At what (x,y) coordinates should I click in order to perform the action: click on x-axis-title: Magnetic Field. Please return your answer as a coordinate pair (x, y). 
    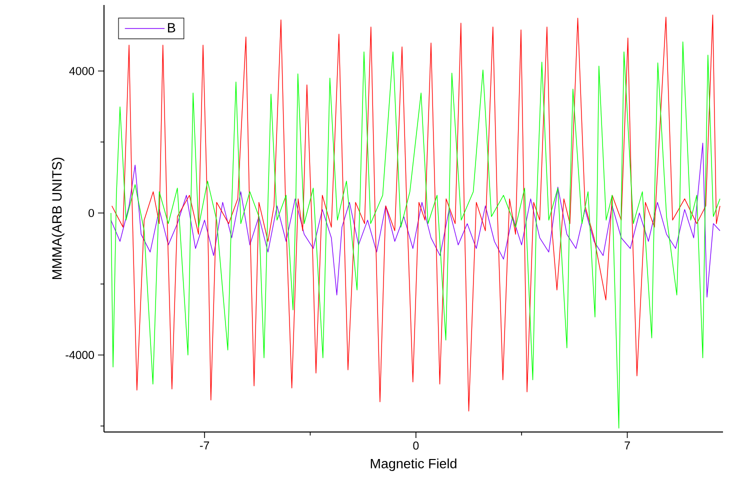
    Looking at the image, I should click on (413, 465).